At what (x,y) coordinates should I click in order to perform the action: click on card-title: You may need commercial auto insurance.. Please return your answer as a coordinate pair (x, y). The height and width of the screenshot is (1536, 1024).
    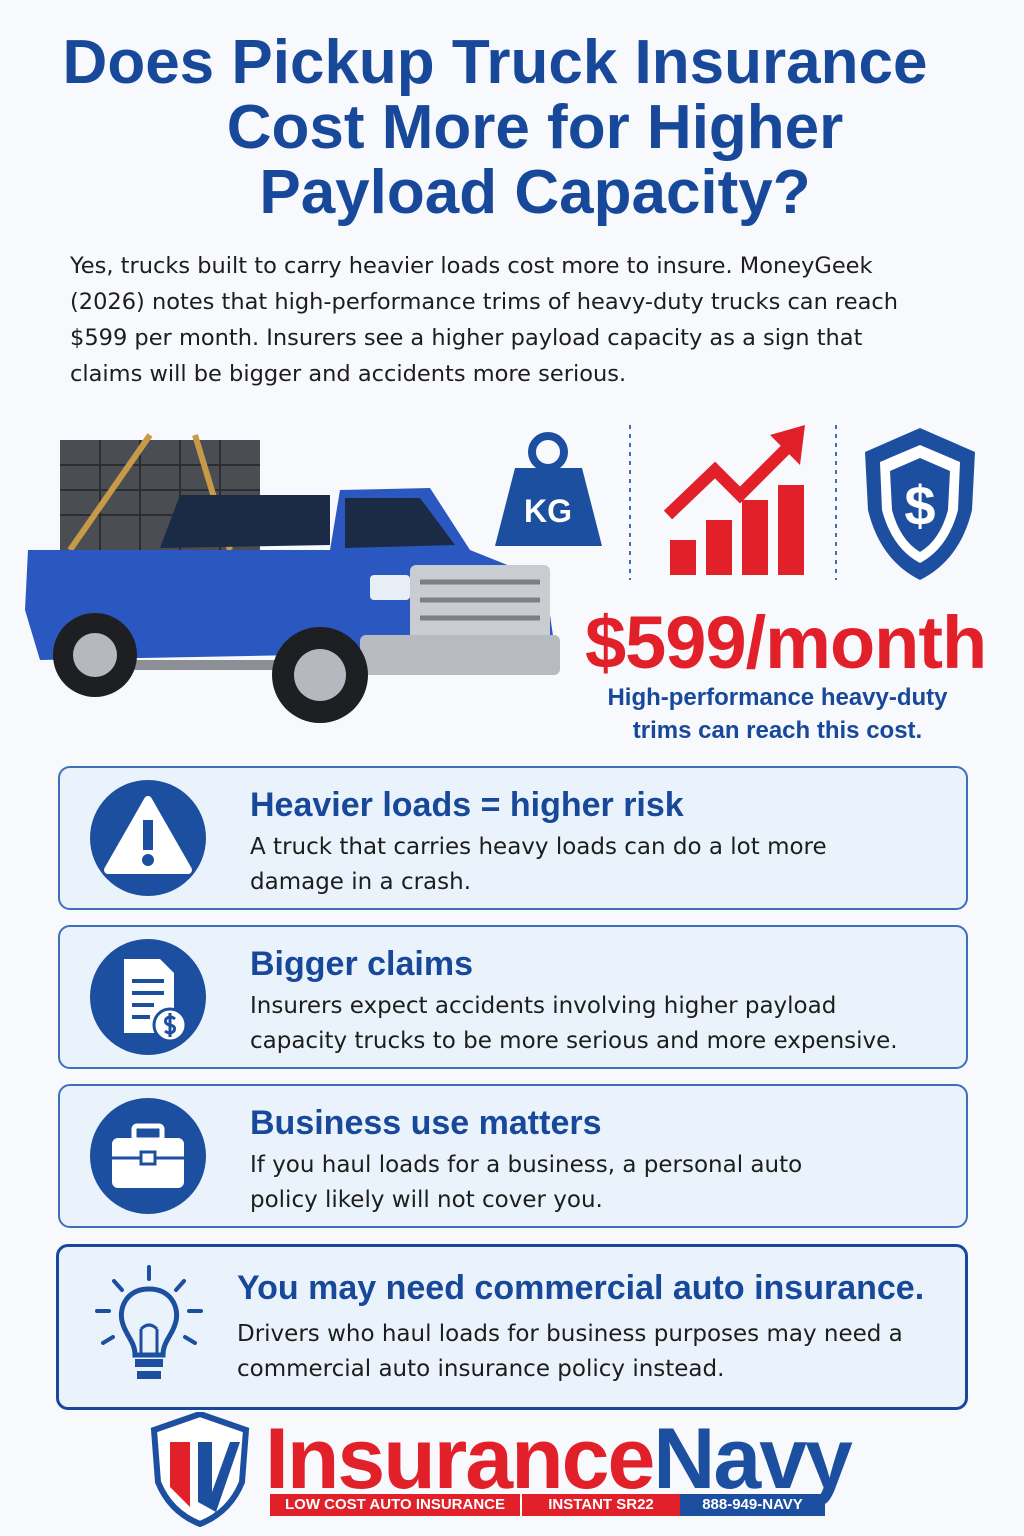
    Looking at the image, I should click on (581, 1288).